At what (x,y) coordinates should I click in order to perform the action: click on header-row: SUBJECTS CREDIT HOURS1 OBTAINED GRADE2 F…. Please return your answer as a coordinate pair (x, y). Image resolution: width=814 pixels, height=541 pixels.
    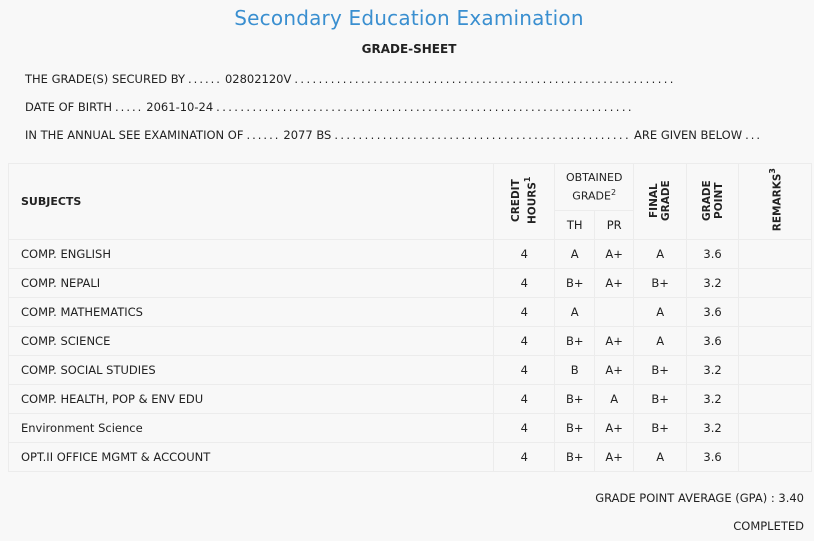
    Looking at the image, I should click on (409, 201).